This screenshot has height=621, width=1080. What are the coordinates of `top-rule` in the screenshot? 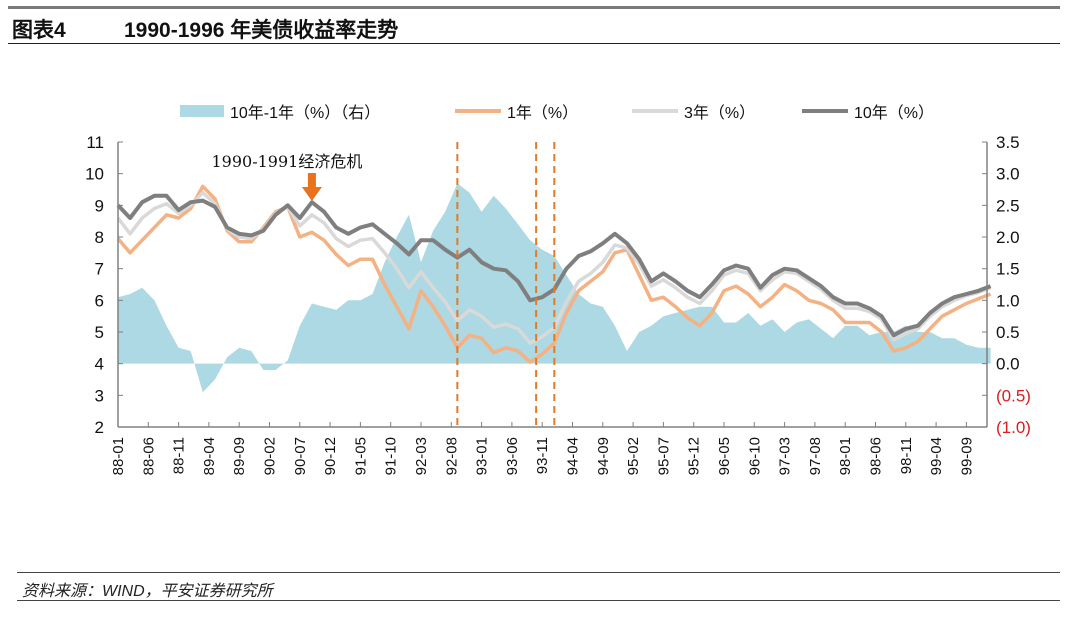 It's located at (534, 7).